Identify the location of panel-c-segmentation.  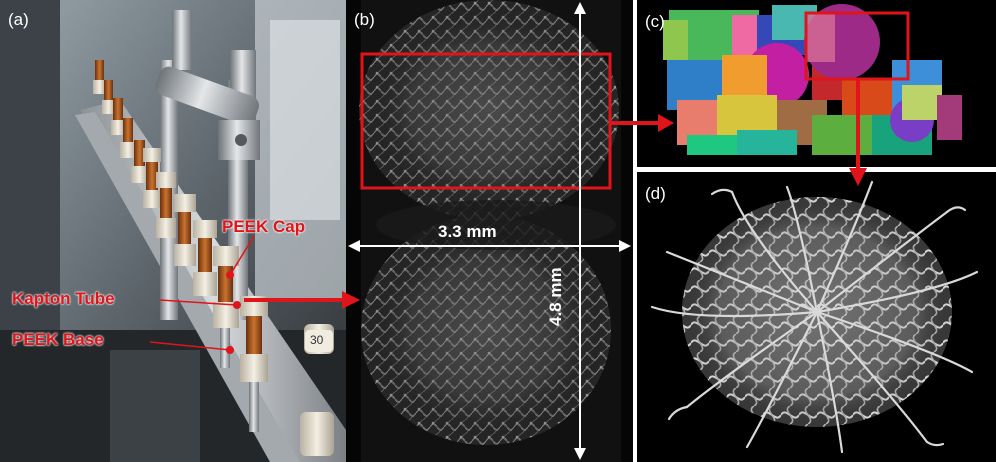
(816, 83).